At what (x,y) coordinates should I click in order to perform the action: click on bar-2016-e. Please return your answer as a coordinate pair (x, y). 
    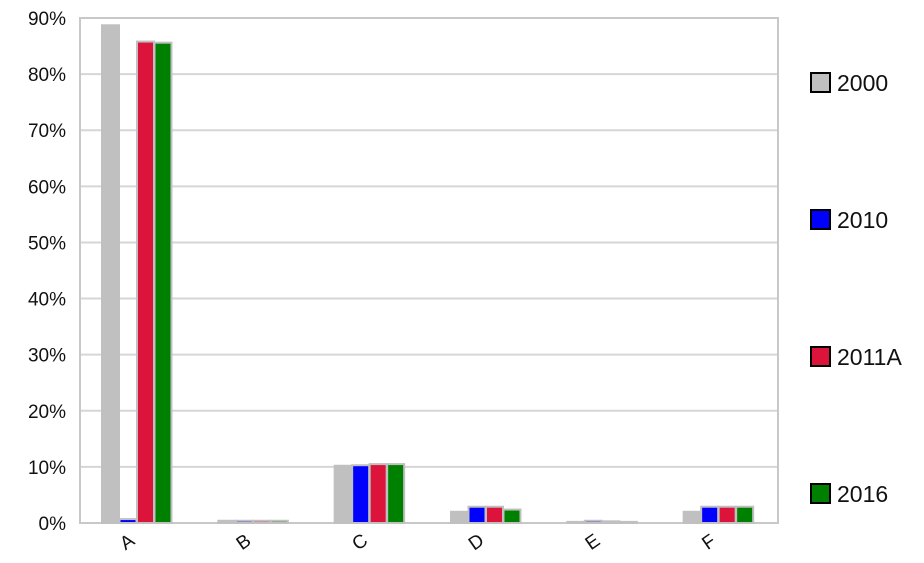
    Looking at the image, I should click on (628, 522).